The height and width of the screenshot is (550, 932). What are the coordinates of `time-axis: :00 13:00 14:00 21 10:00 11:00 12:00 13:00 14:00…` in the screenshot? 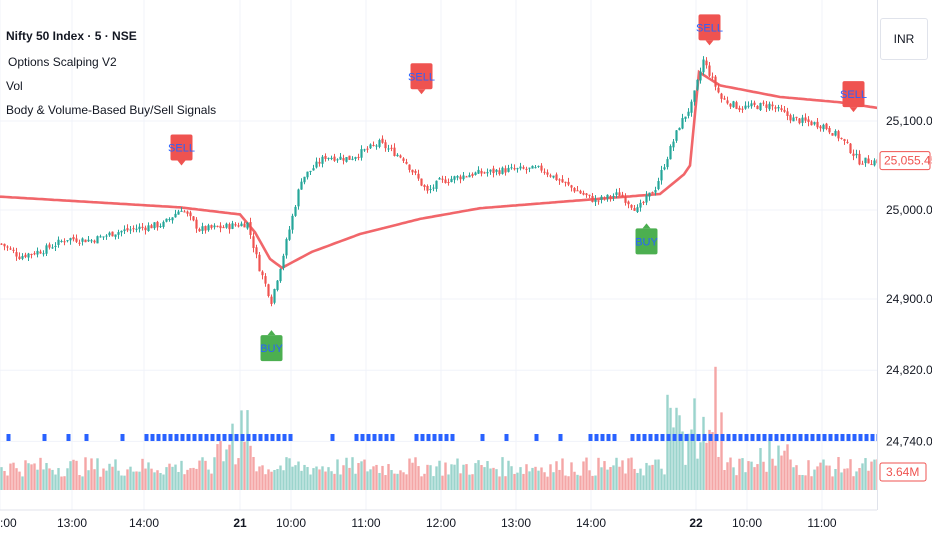 It's located at (418, 523).